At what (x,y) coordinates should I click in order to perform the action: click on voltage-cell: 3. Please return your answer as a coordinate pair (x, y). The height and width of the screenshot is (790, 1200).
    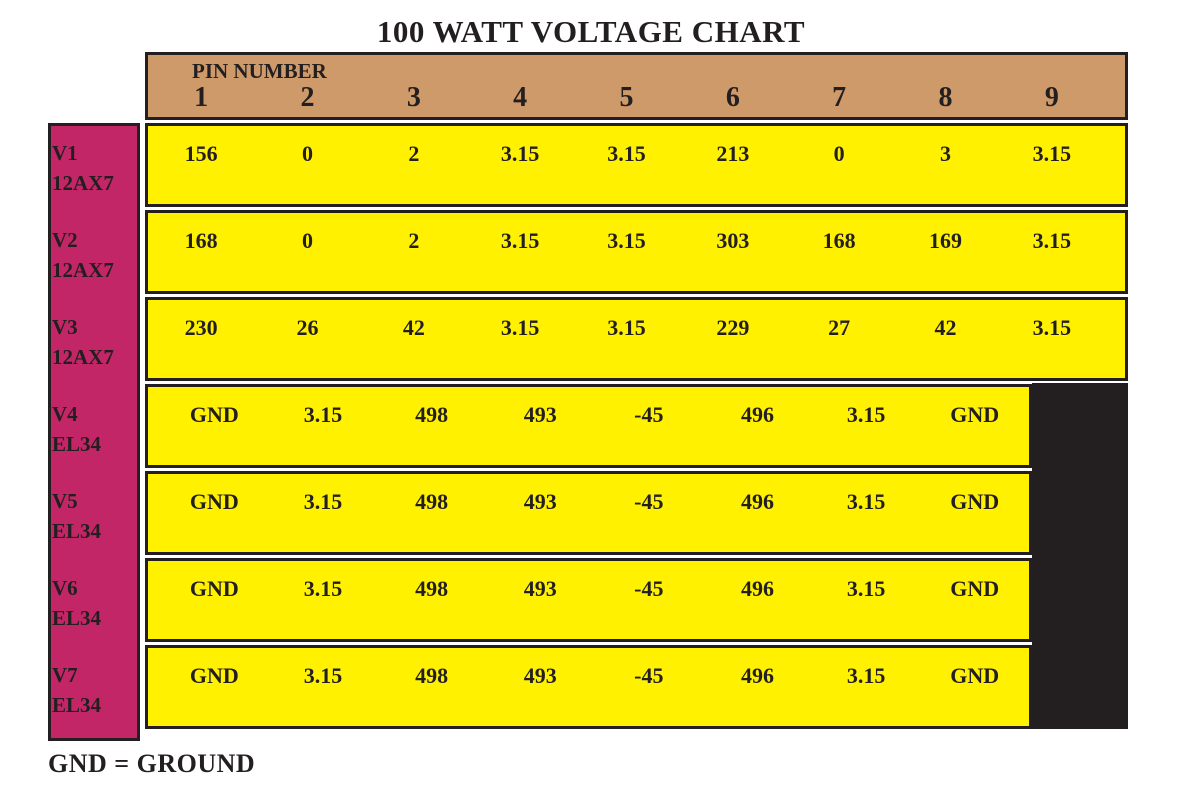
    Looking at the image, I should click on (945, 153).